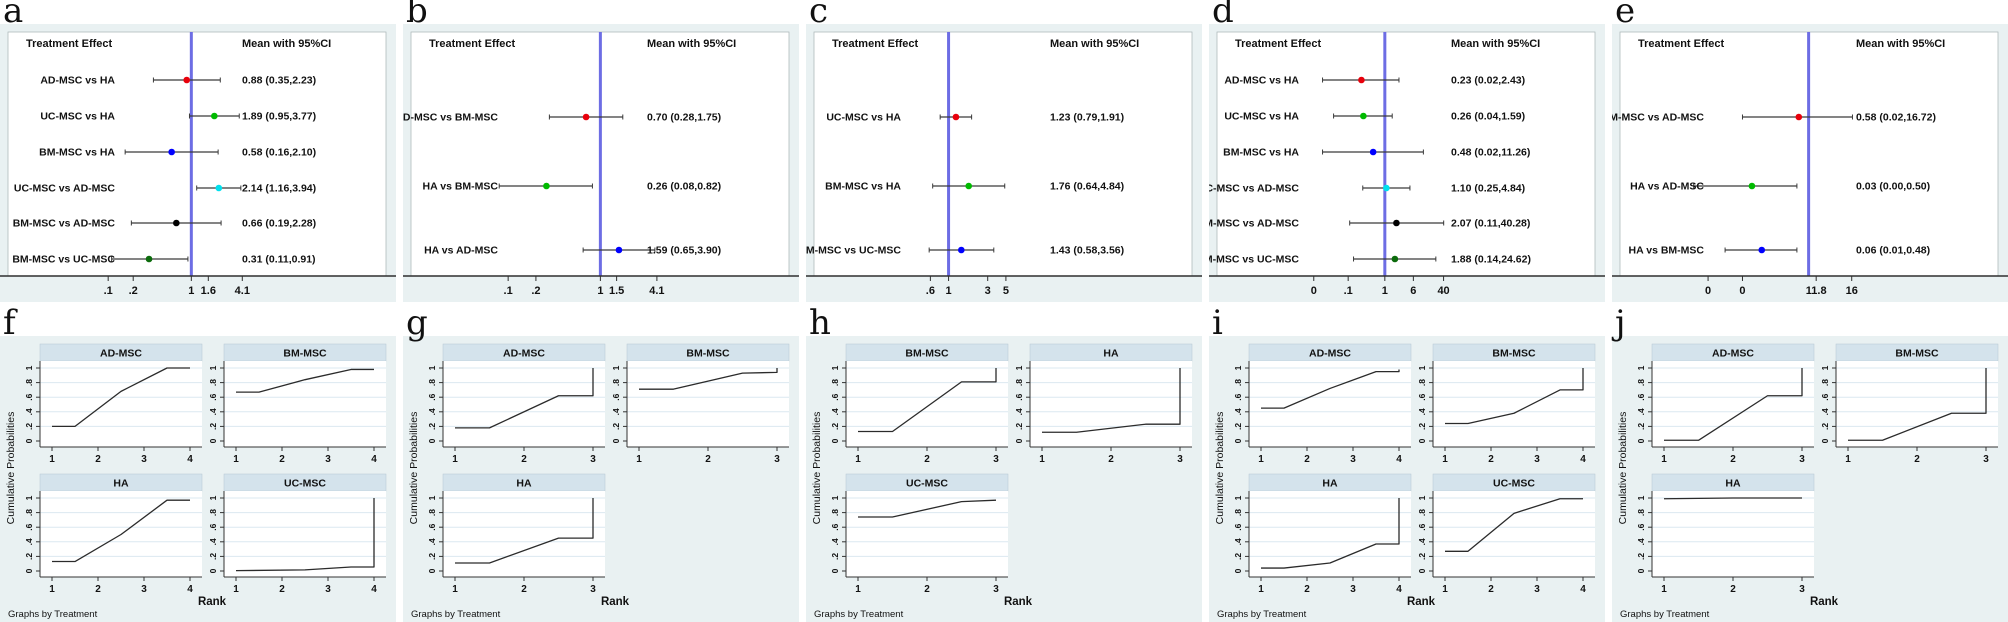 Image resolution: width=2008 pixels, height=622 pixels. I want to click on x-tick-label: 1.6, so click(208, 291).